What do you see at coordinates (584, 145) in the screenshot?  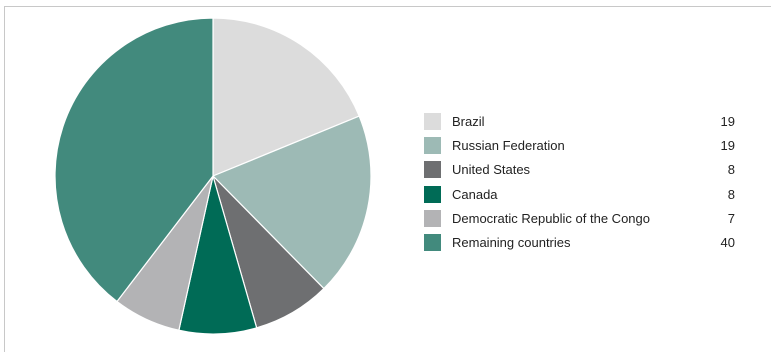 I see `legend-item: Russian Federation 19` at bounding box center [584, 145].